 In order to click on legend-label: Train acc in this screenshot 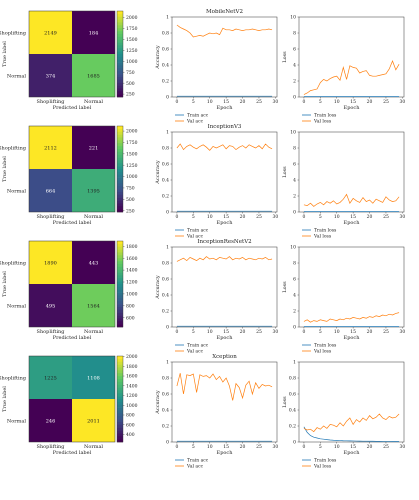, I will do `click(198, 346)`.